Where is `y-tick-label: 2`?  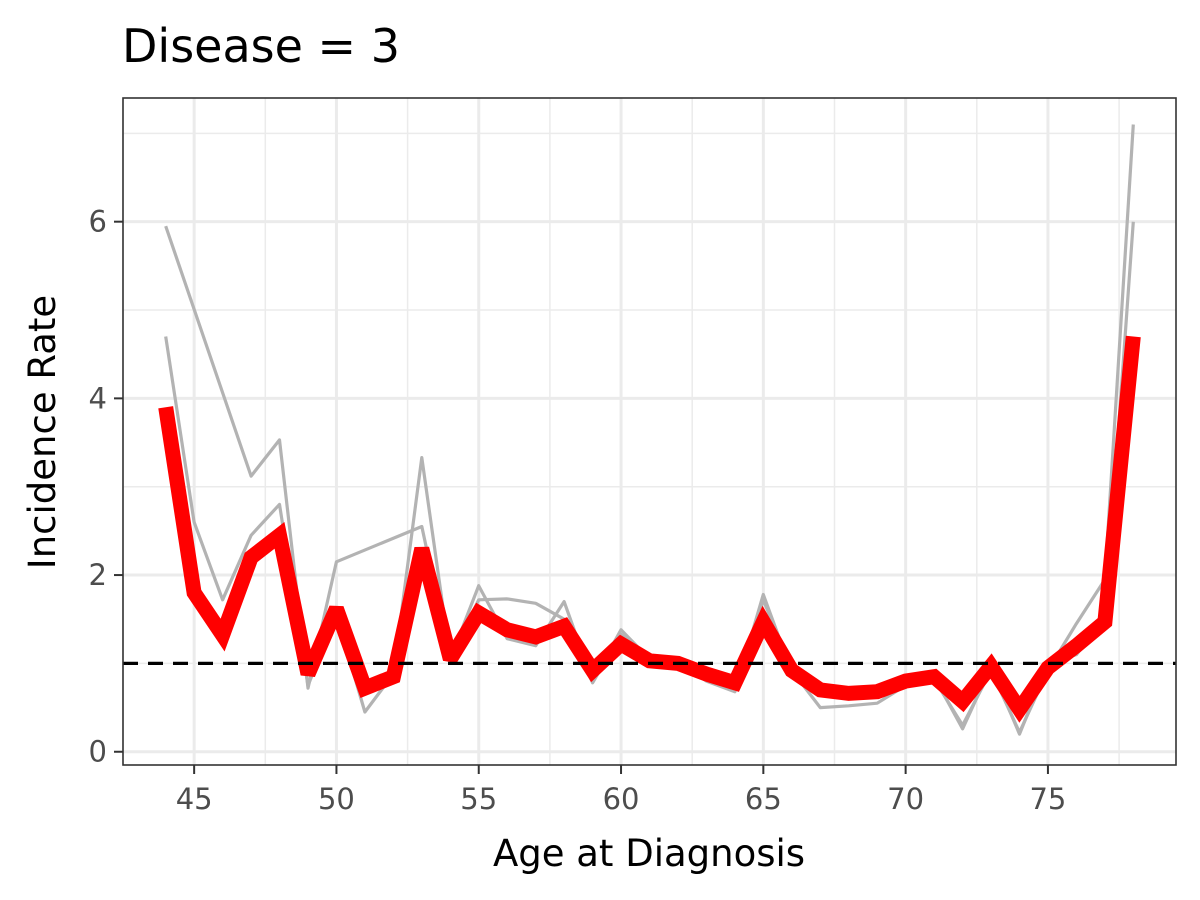 y-tick-label: 2 is located at coordinates (98, 575).